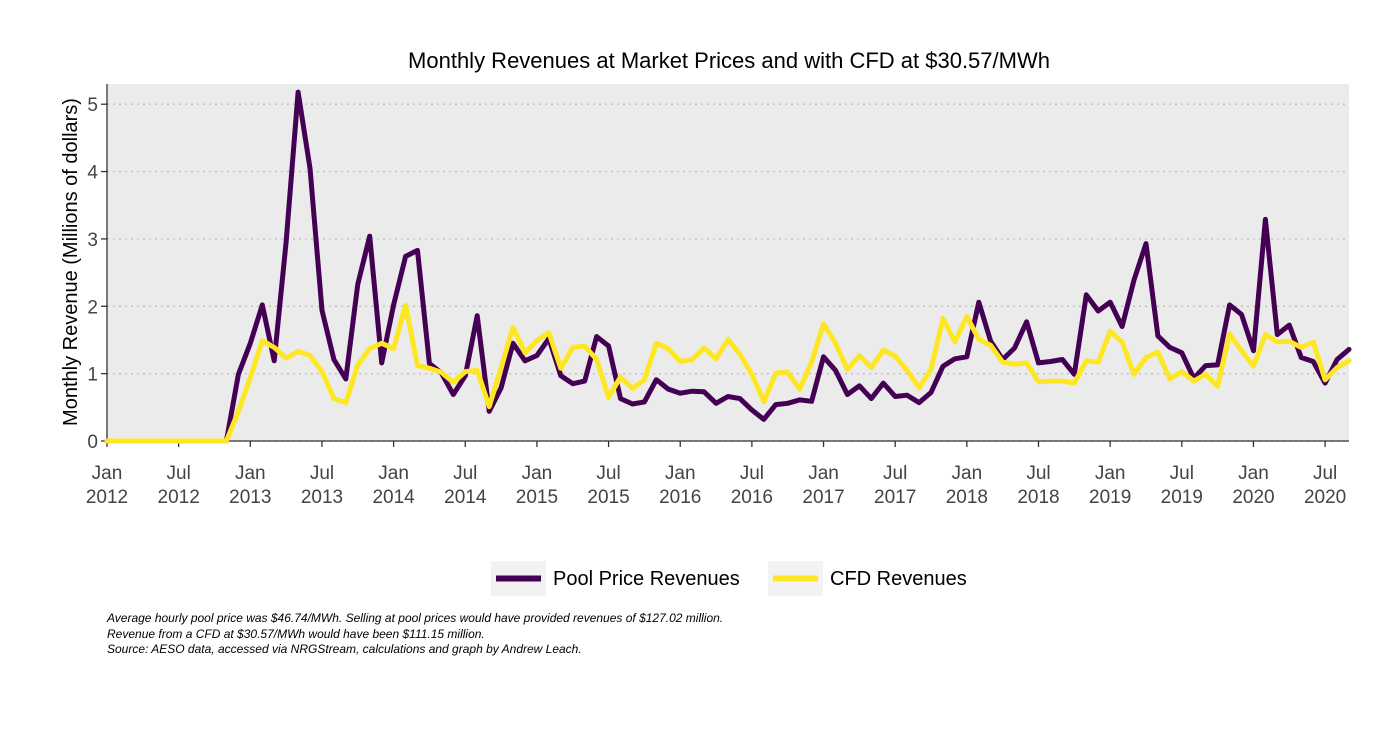 This screenshot has width=1400, height=750. Describe the element at coordinates (967, 485) in the screenshot. I see `x-tick-label: Jan 2018` at that location.